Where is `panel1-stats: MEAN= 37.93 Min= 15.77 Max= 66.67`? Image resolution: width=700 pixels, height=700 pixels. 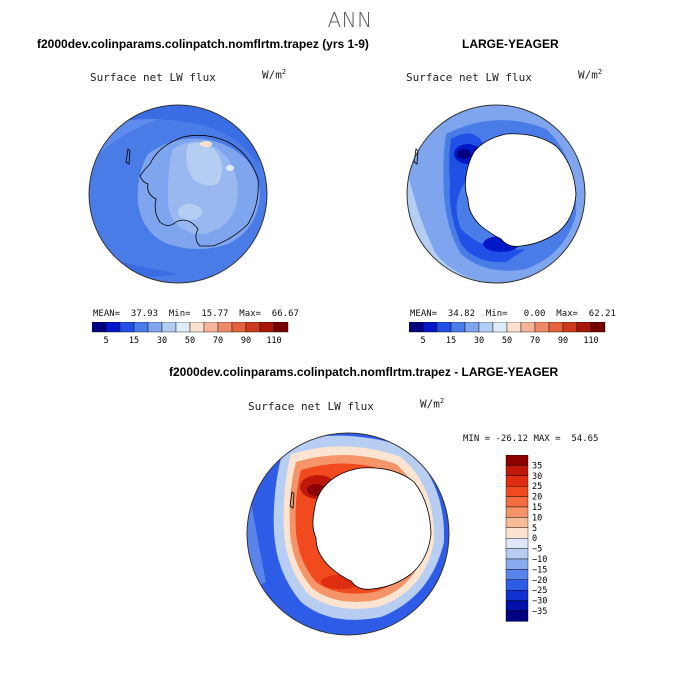
panel1-stats: MEAN= 37.93 Min= 15.77 Max= 66.67 is located at coordinates (196, 314).